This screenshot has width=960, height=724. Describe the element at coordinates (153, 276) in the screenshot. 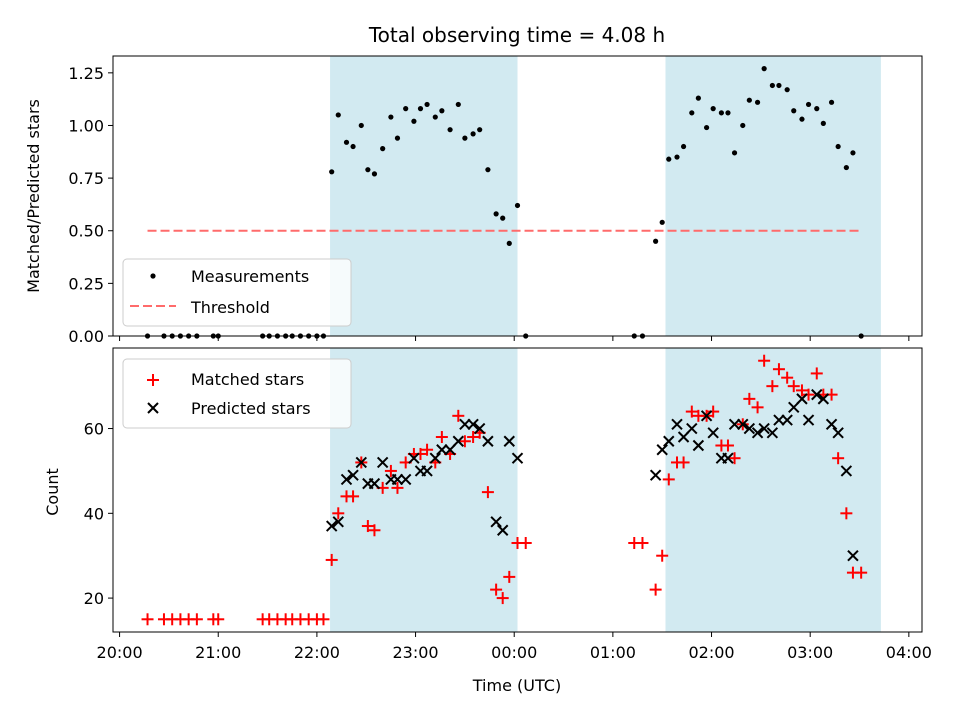

I see `legend-measurements-marker` at that location.